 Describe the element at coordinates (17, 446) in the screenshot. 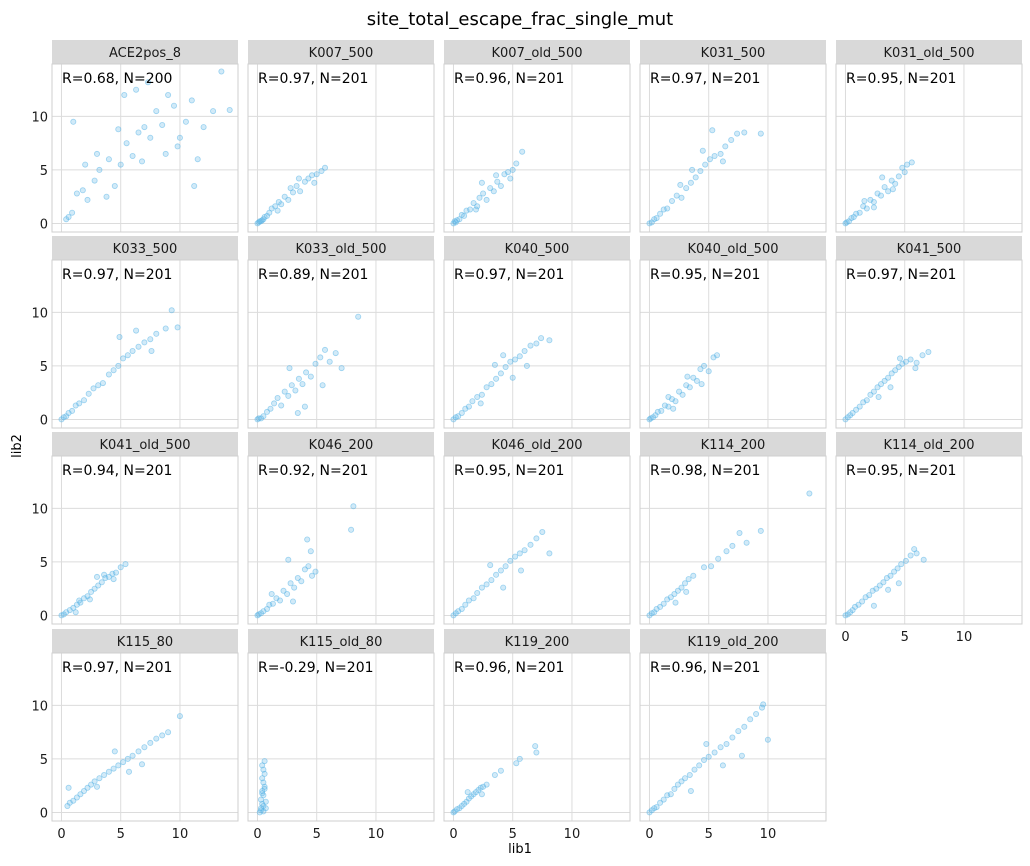

I see `y-axis-label: lib2` at that location.